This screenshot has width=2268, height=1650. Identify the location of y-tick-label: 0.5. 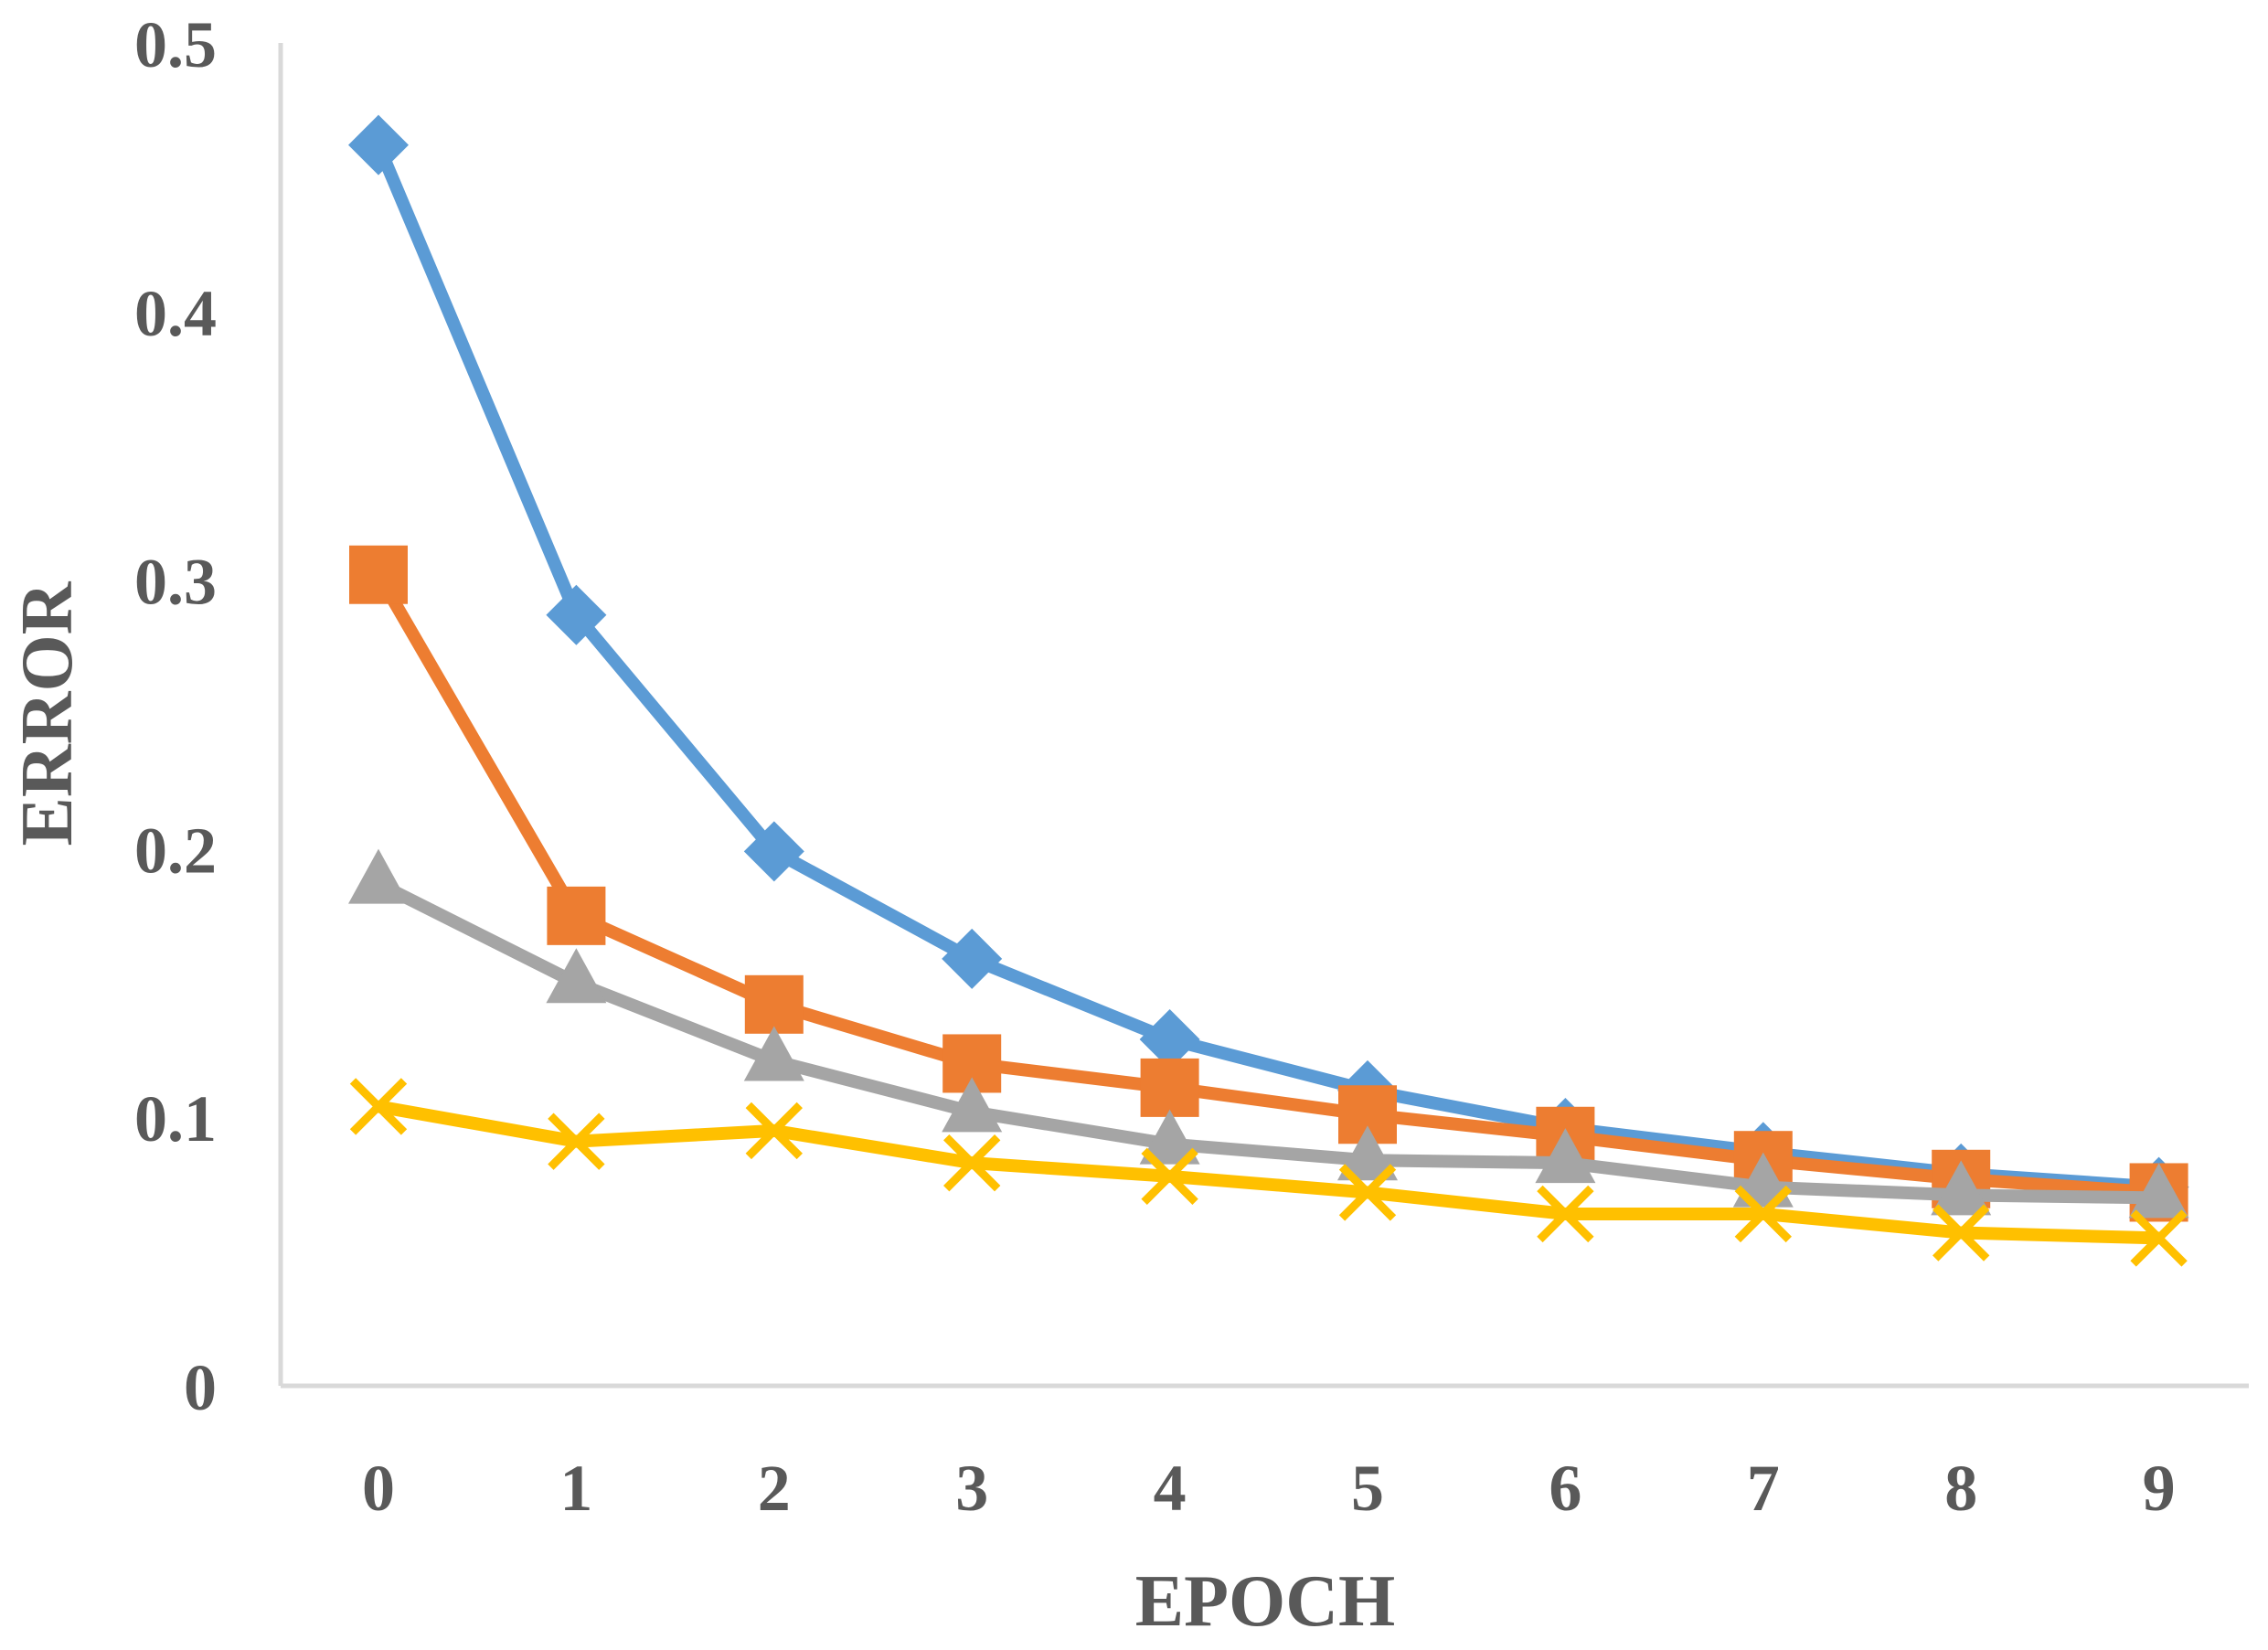
(175, 44).